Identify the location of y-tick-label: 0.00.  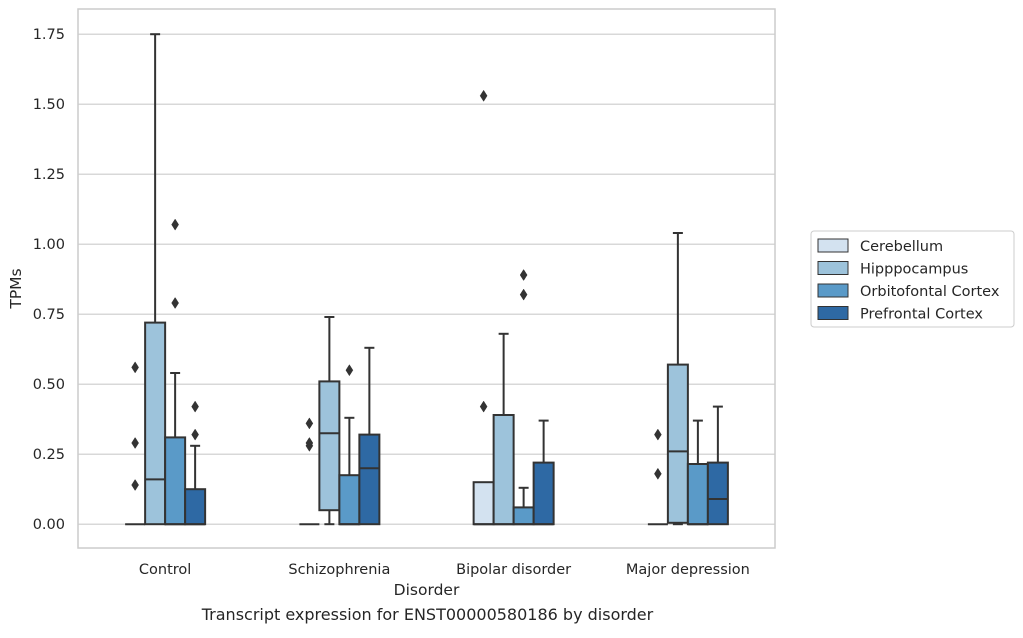
(49, 525).